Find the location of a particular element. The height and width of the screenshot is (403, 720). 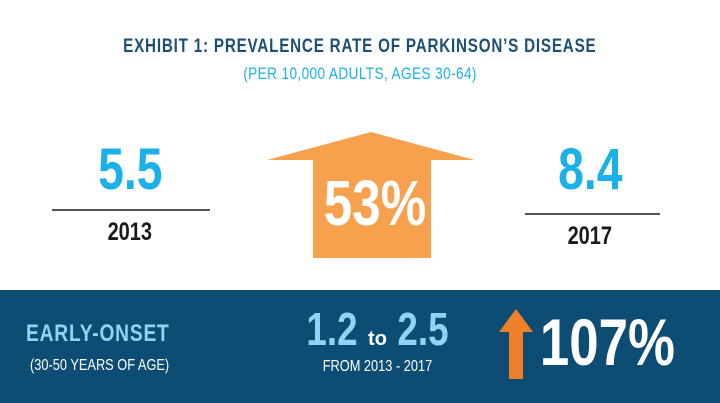

value-2017: 8.4 is located at coordinates (590, 169).